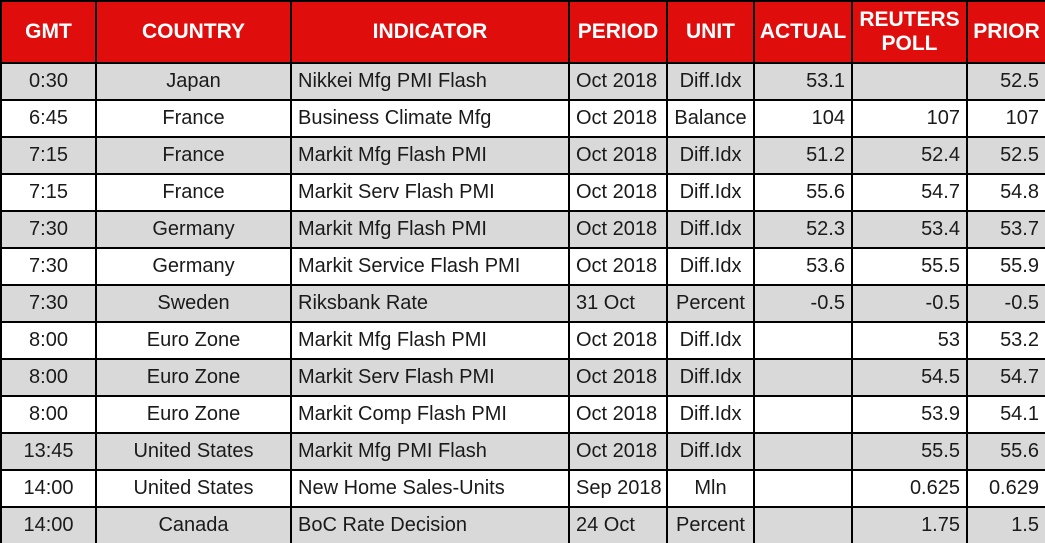 The height and width of the screenshot is (543, 1045). I want to click on cell-actual: 53.6, so click(803, 266).